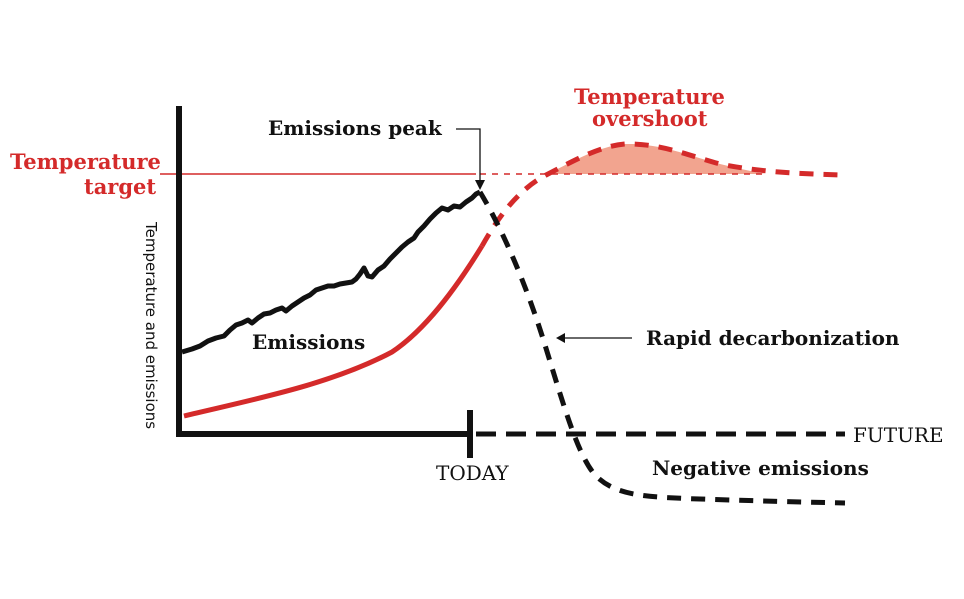 This screenshot has width=964, height=599. I want to click on arrow-down-icon, so click(470, 159).